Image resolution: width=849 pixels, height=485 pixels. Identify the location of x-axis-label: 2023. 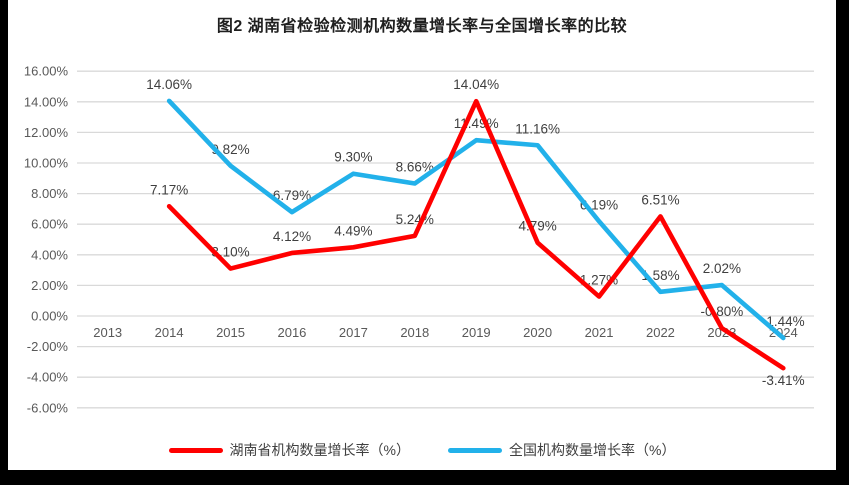
(721, 332).